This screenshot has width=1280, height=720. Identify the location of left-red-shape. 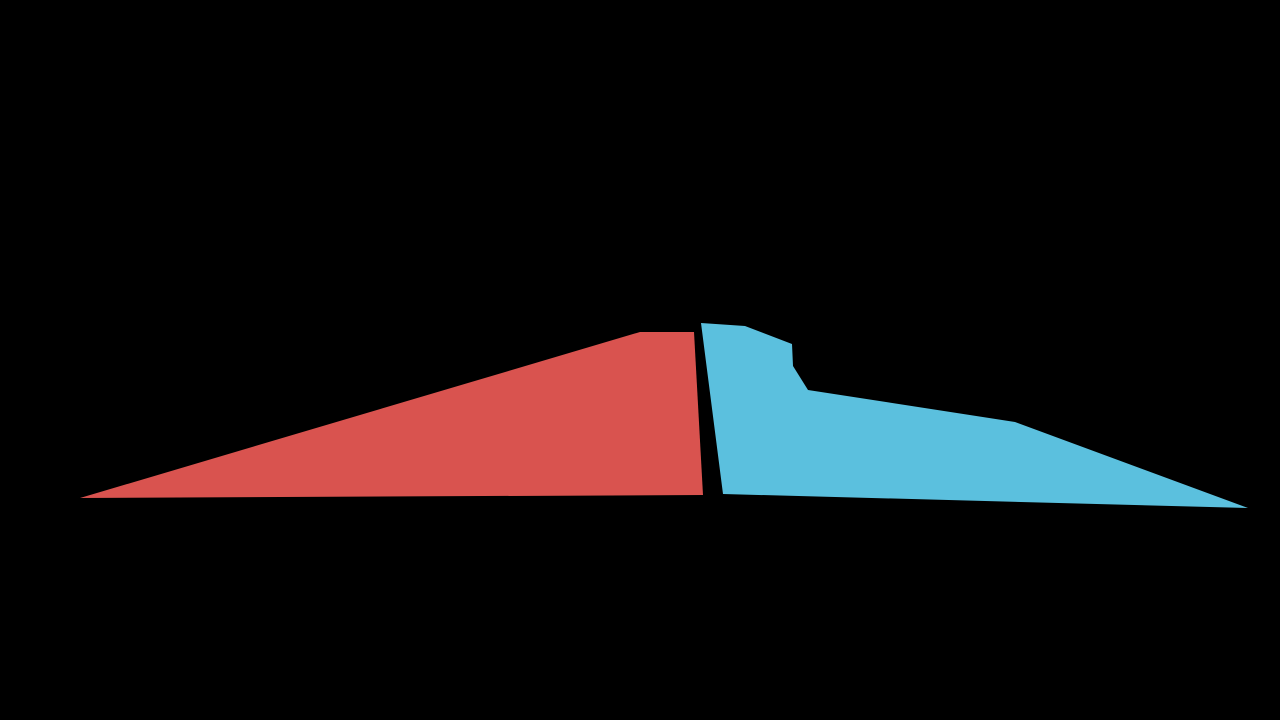
(391, 415).